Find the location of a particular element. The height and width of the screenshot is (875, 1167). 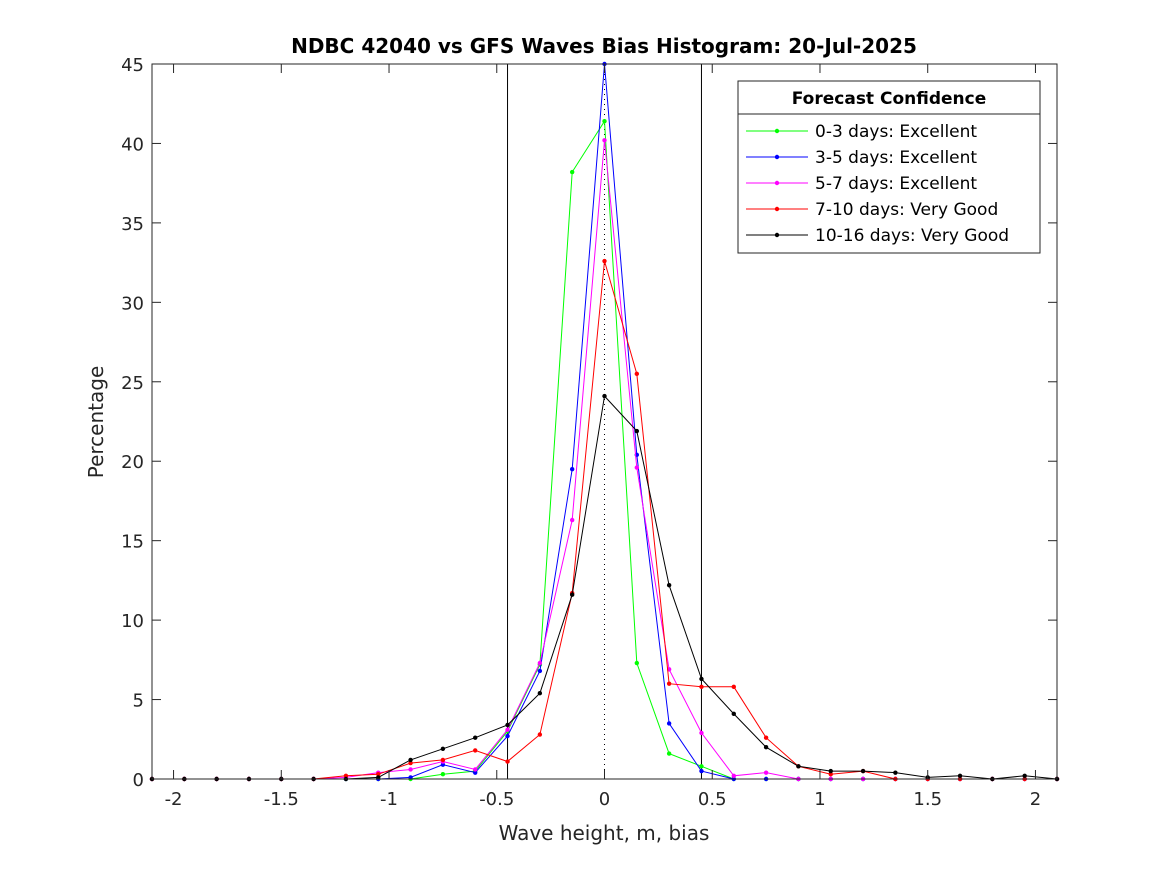

legend-label: 0-3 days: Excellent is located at coordinates (896, 132).